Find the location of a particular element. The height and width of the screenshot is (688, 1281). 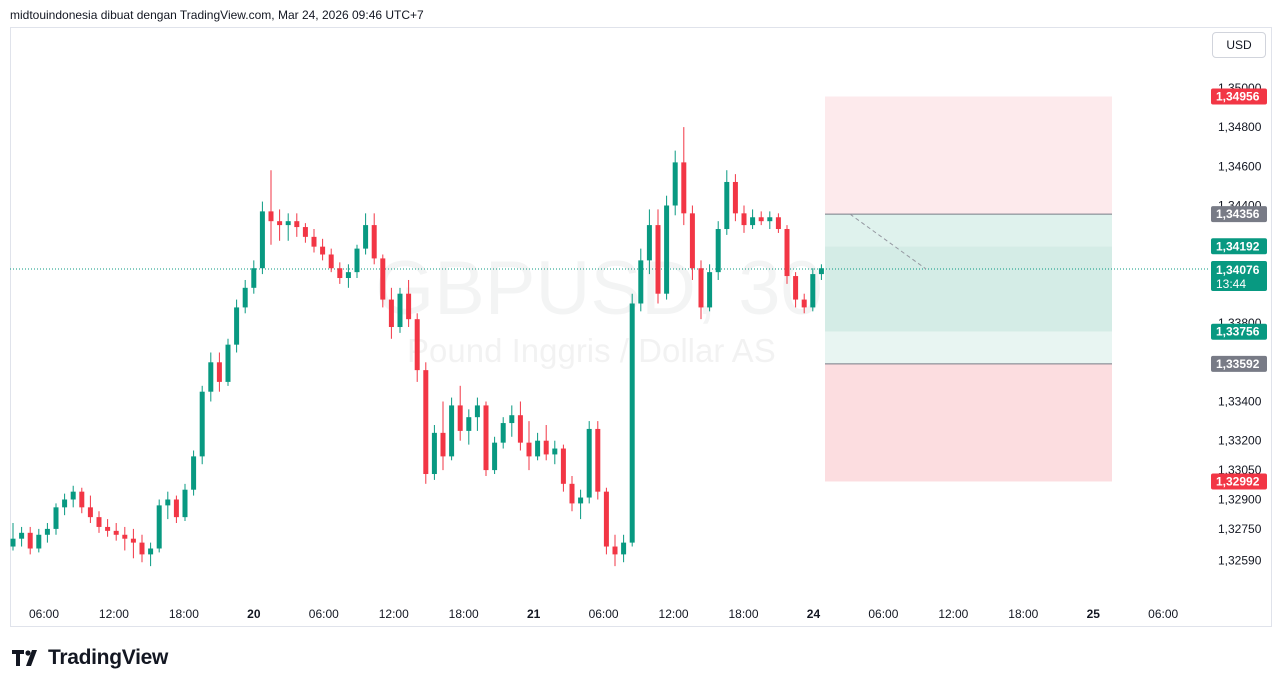

tradingview-brand-name: TradingView is located at coordinates (108, 657).